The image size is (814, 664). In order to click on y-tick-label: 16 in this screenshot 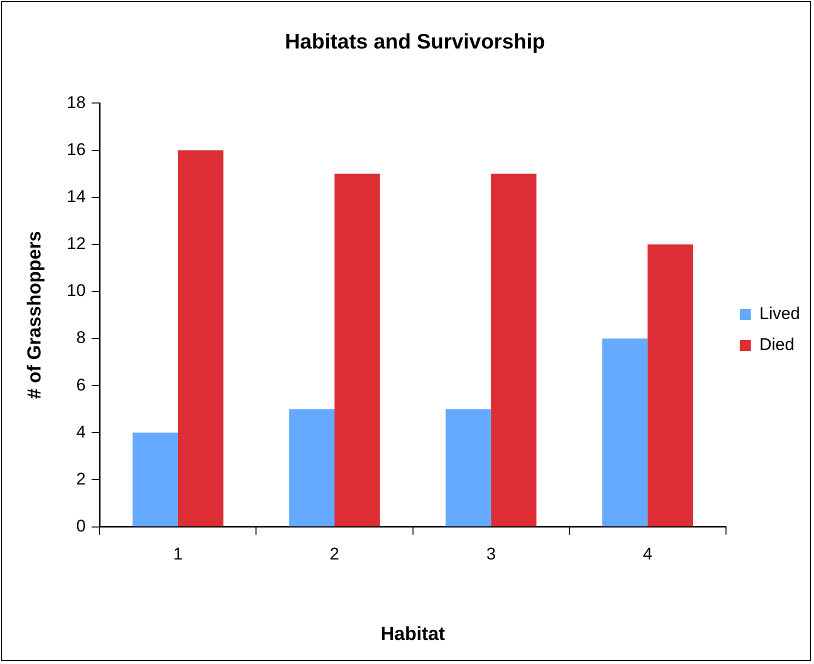, I will do `click(76, 149)`.